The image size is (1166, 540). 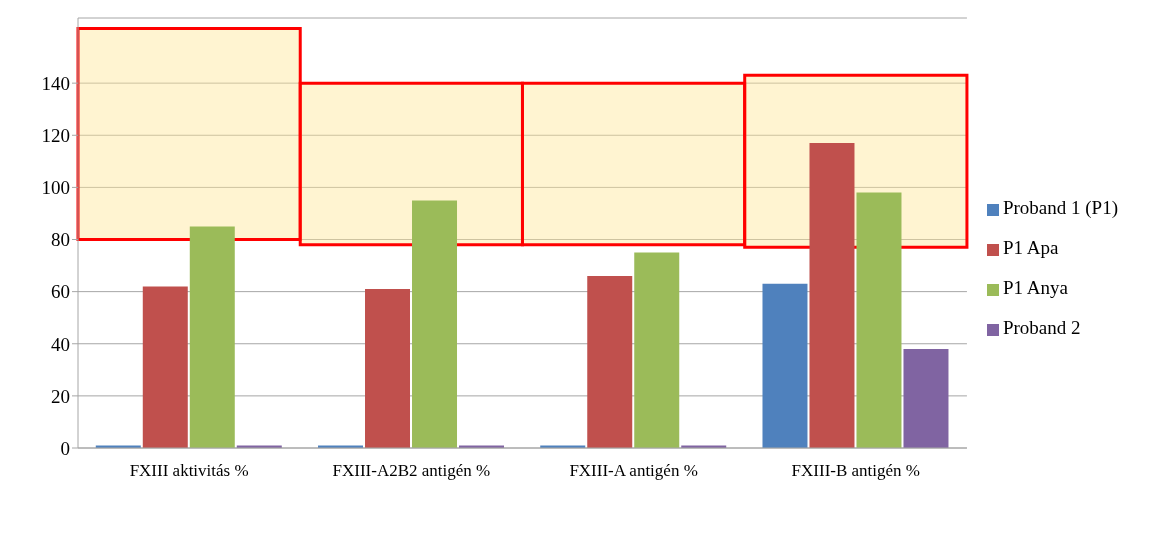 I want to click on legend-label: Proband 2, so click(x=1041, y=327).